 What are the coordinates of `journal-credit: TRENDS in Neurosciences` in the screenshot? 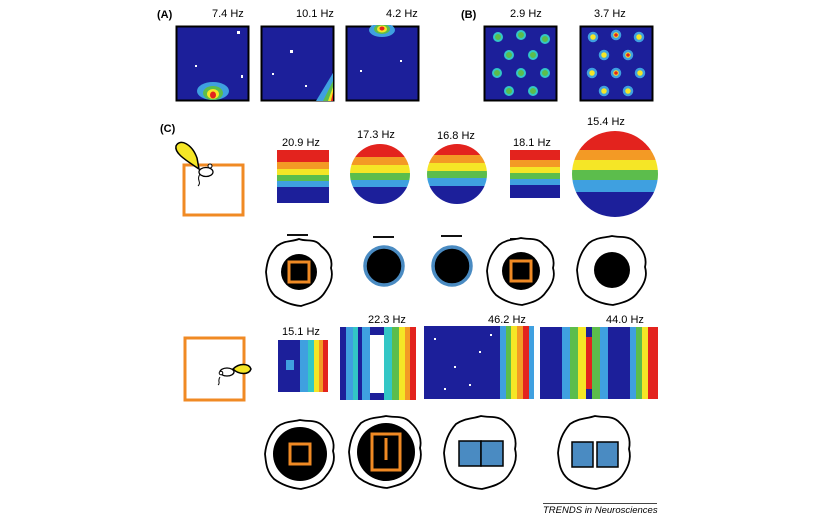 It's located at (600, 510).